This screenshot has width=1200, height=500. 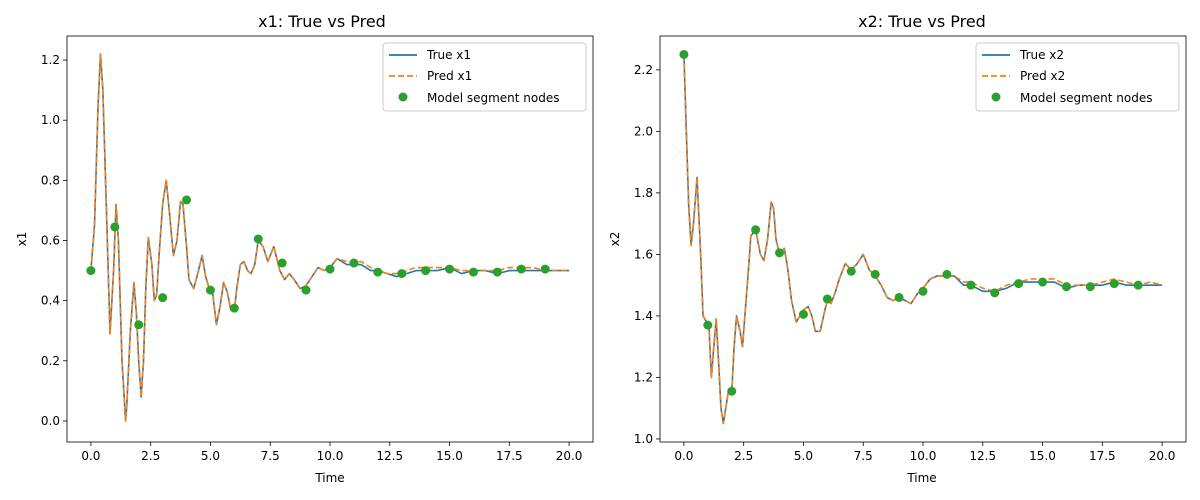 I want to click on legend-label-true: True x1, so click(x=448, y=55).